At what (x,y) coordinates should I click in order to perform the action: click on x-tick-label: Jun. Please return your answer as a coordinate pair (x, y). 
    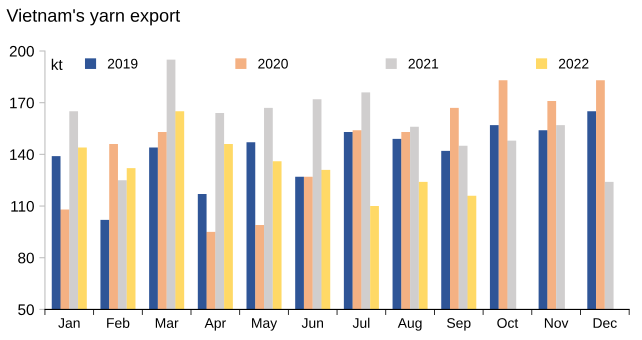
    Looking at the image, I should click on (313, 323).